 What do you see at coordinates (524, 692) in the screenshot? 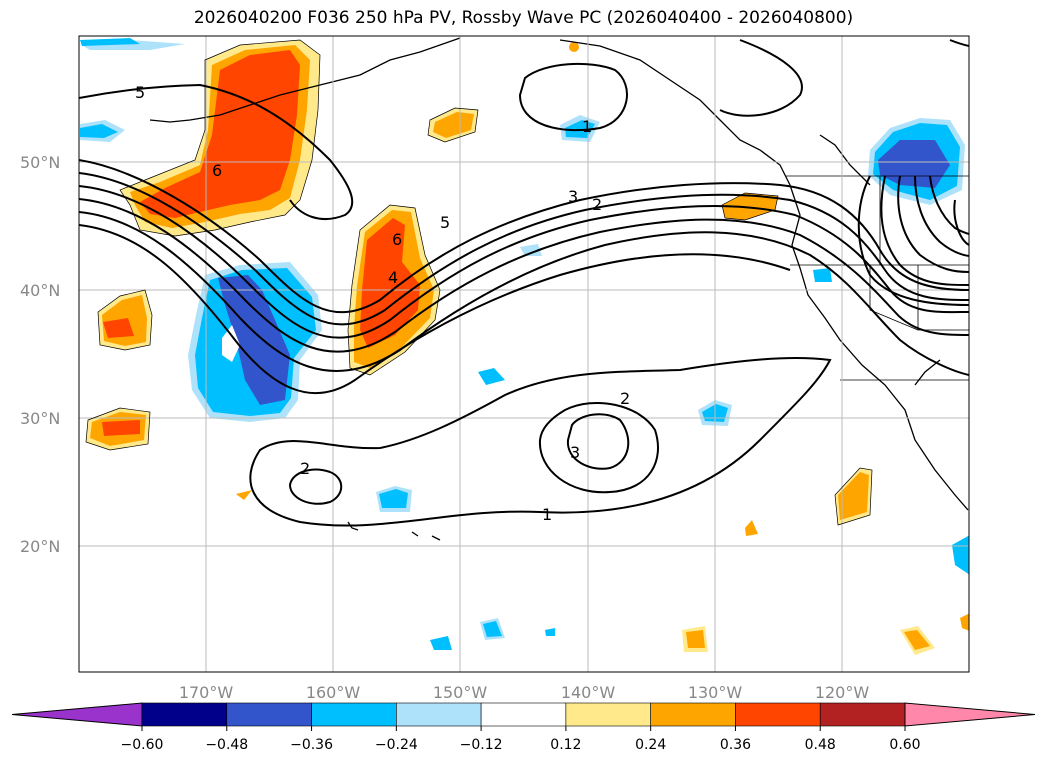
I see `longitude-labels: 170°W 160°W 150°W 140°W 130°W 120°W` at bounding box center [524, 692].